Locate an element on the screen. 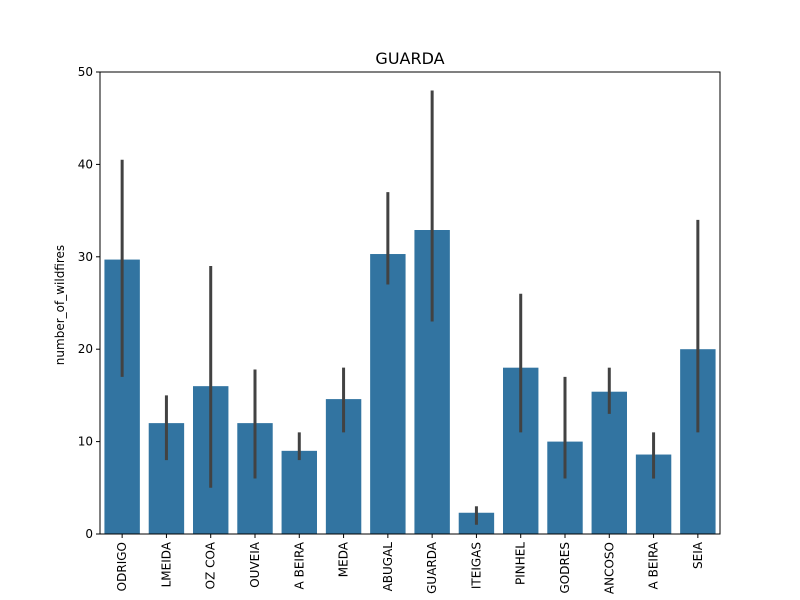 The image size is (800, 600). y-axis-title: number_of_wildfires is located at coordinates (60, 305).